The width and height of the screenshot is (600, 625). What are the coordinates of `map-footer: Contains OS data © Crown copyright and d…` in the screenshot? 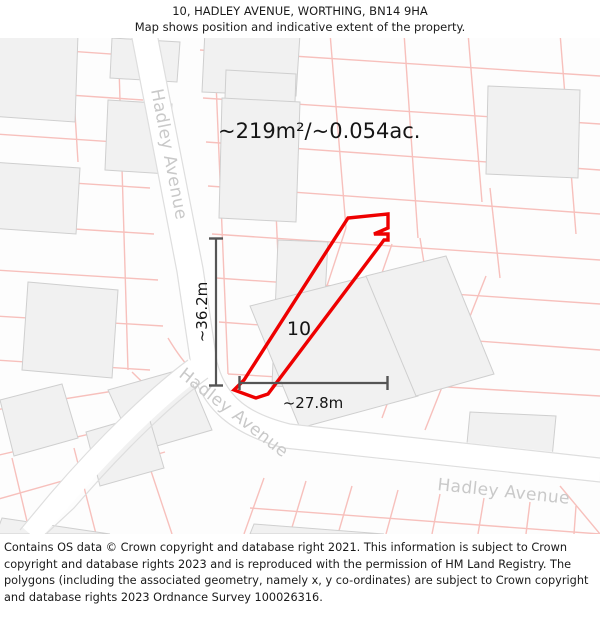 It's located at (300, 580).